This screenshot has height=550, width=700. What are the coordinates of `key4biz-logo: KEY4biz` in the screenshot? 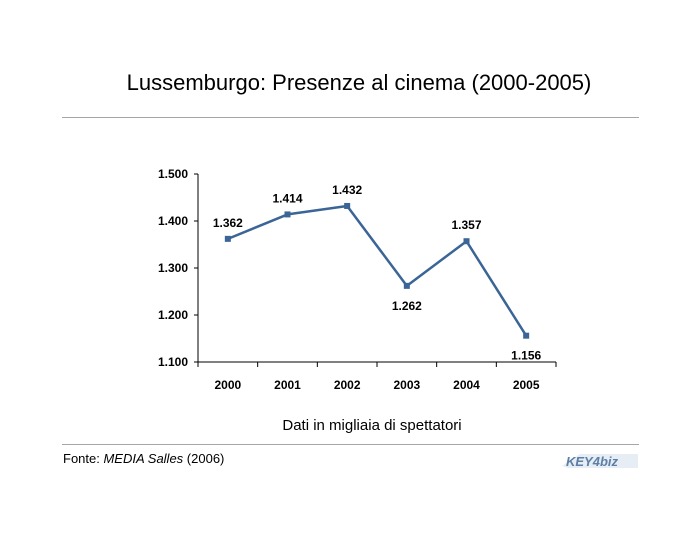 It's located at (600, 461).